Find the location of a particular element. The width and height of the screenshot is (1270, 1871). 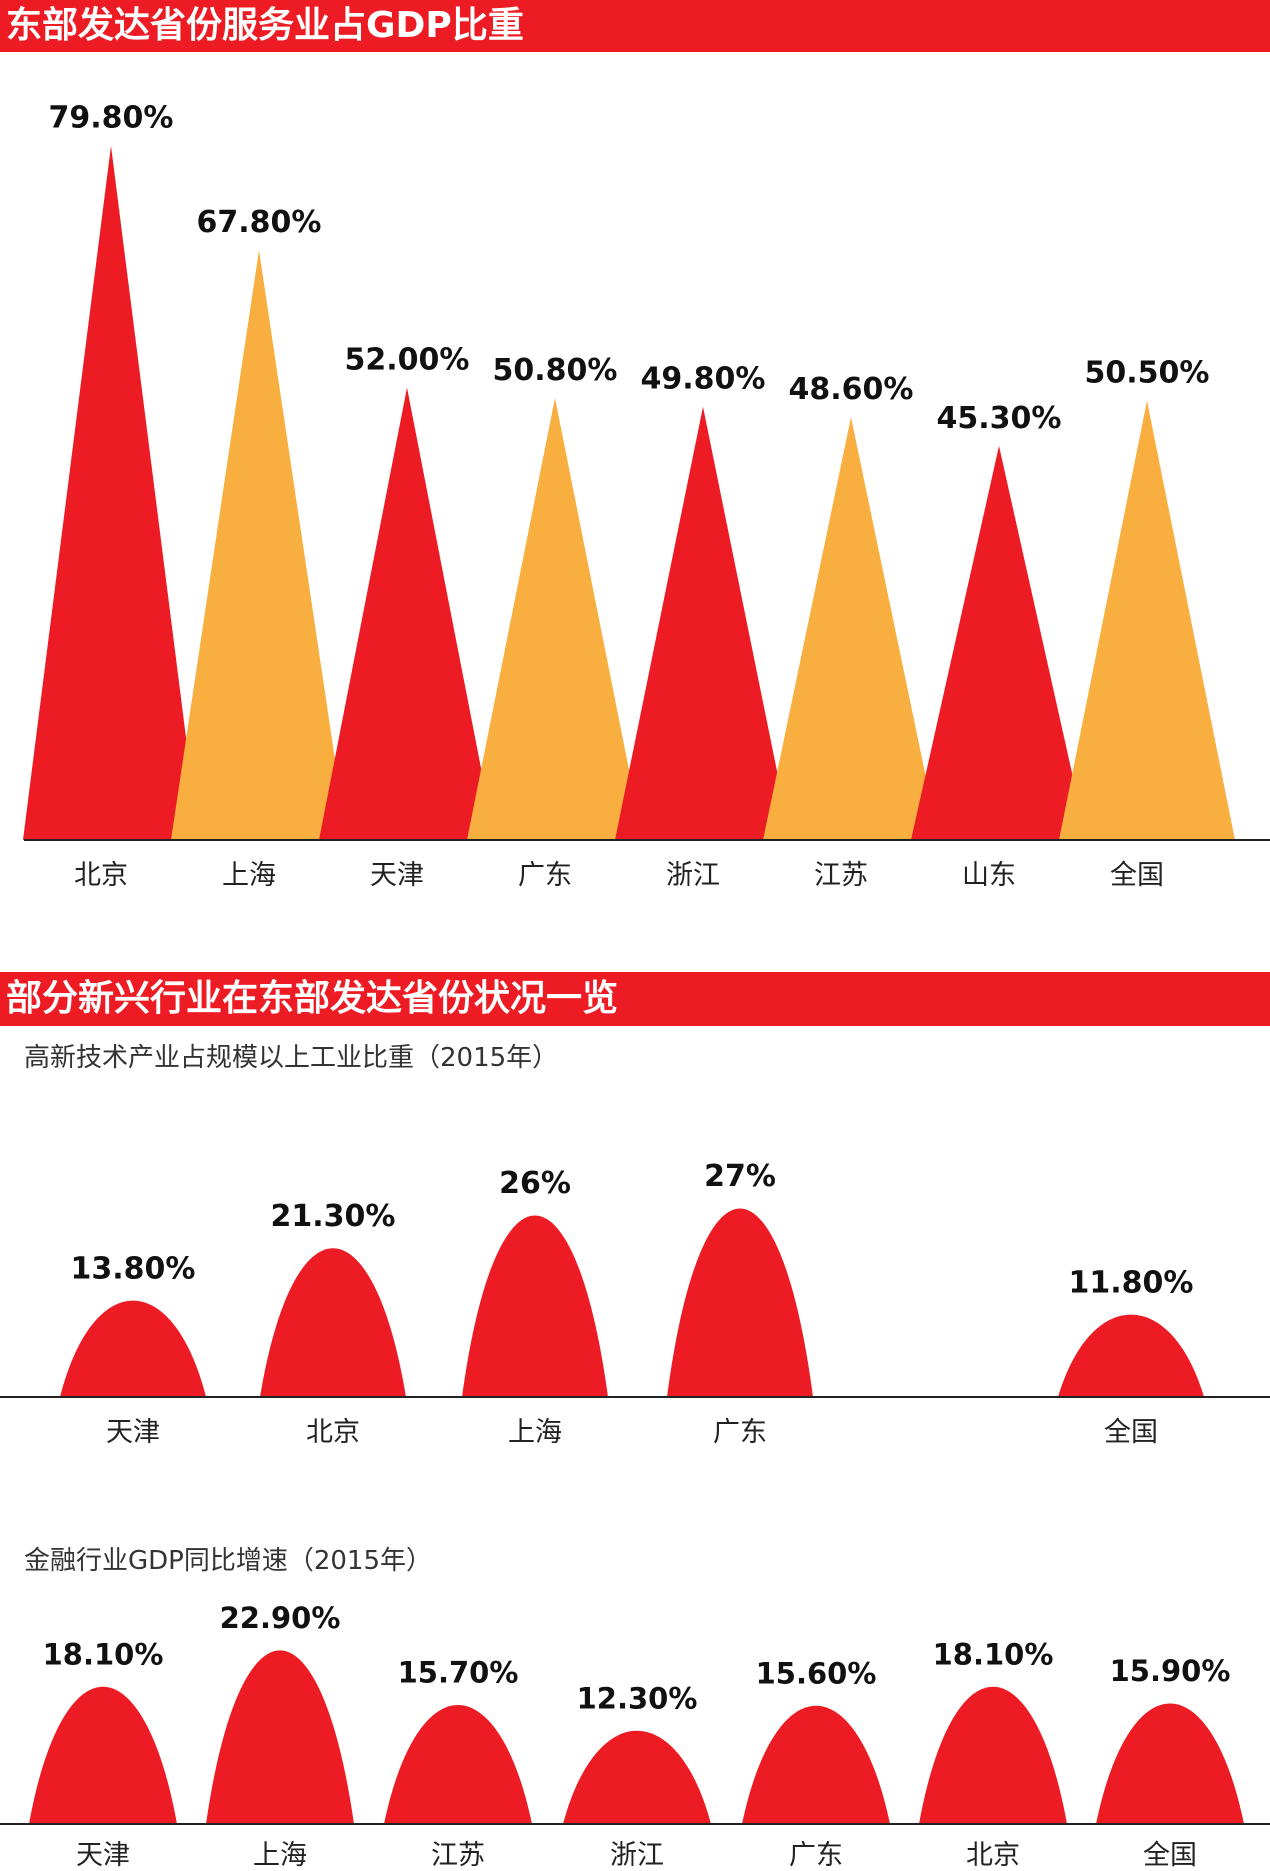

value-label: 27% is located at coordinates (740, 1176).